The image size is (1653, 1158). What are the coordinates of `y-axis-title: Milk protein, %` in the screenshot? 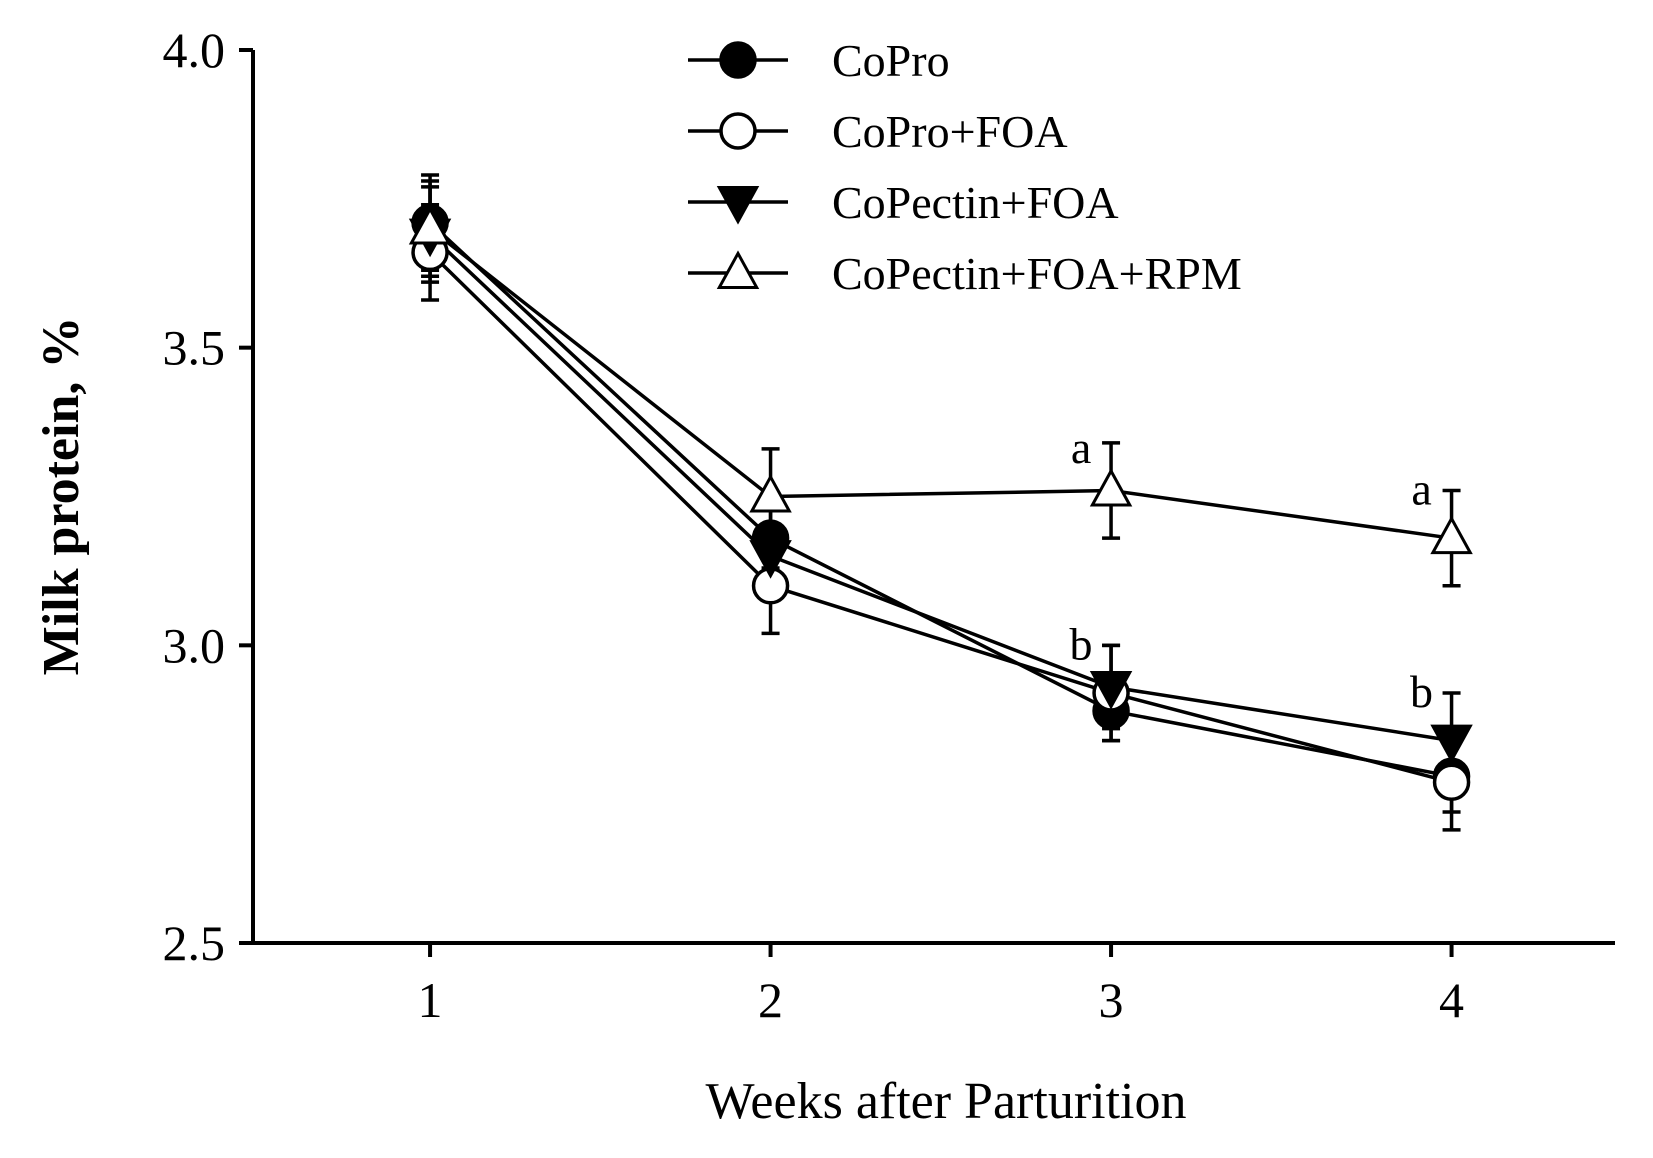 It's located at (61, 496).